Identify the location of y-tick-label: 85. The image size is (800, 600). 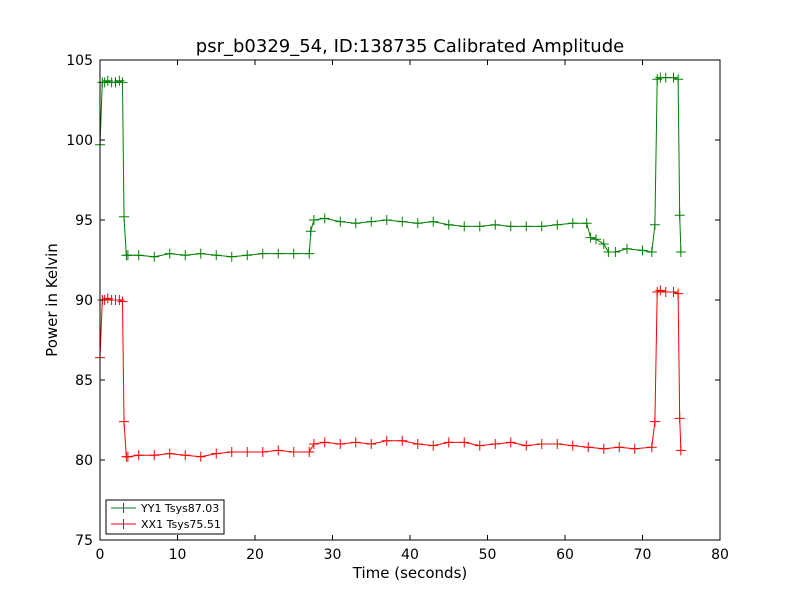
(84, 381).